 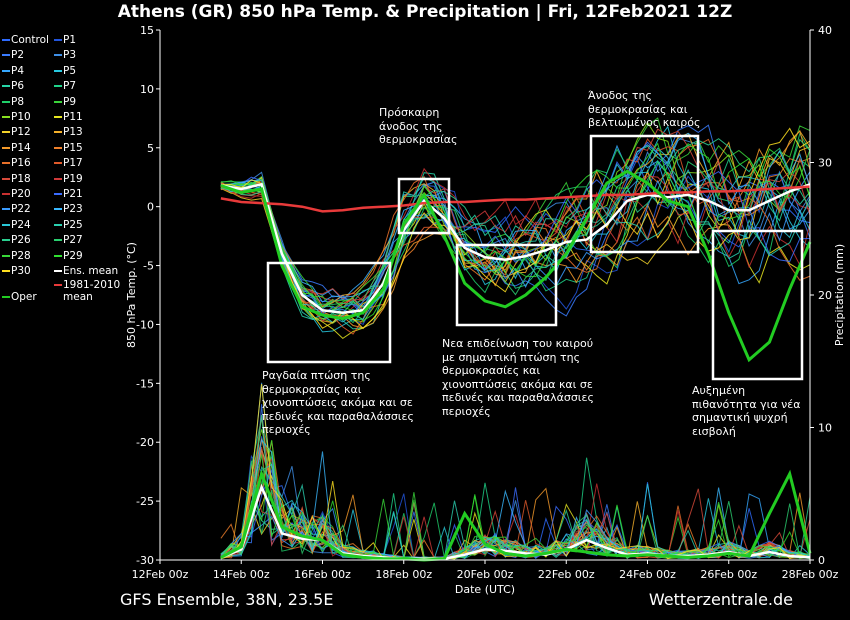 I want to click on legend-label: 1981-2010 mean, so click(x=92, y=290).